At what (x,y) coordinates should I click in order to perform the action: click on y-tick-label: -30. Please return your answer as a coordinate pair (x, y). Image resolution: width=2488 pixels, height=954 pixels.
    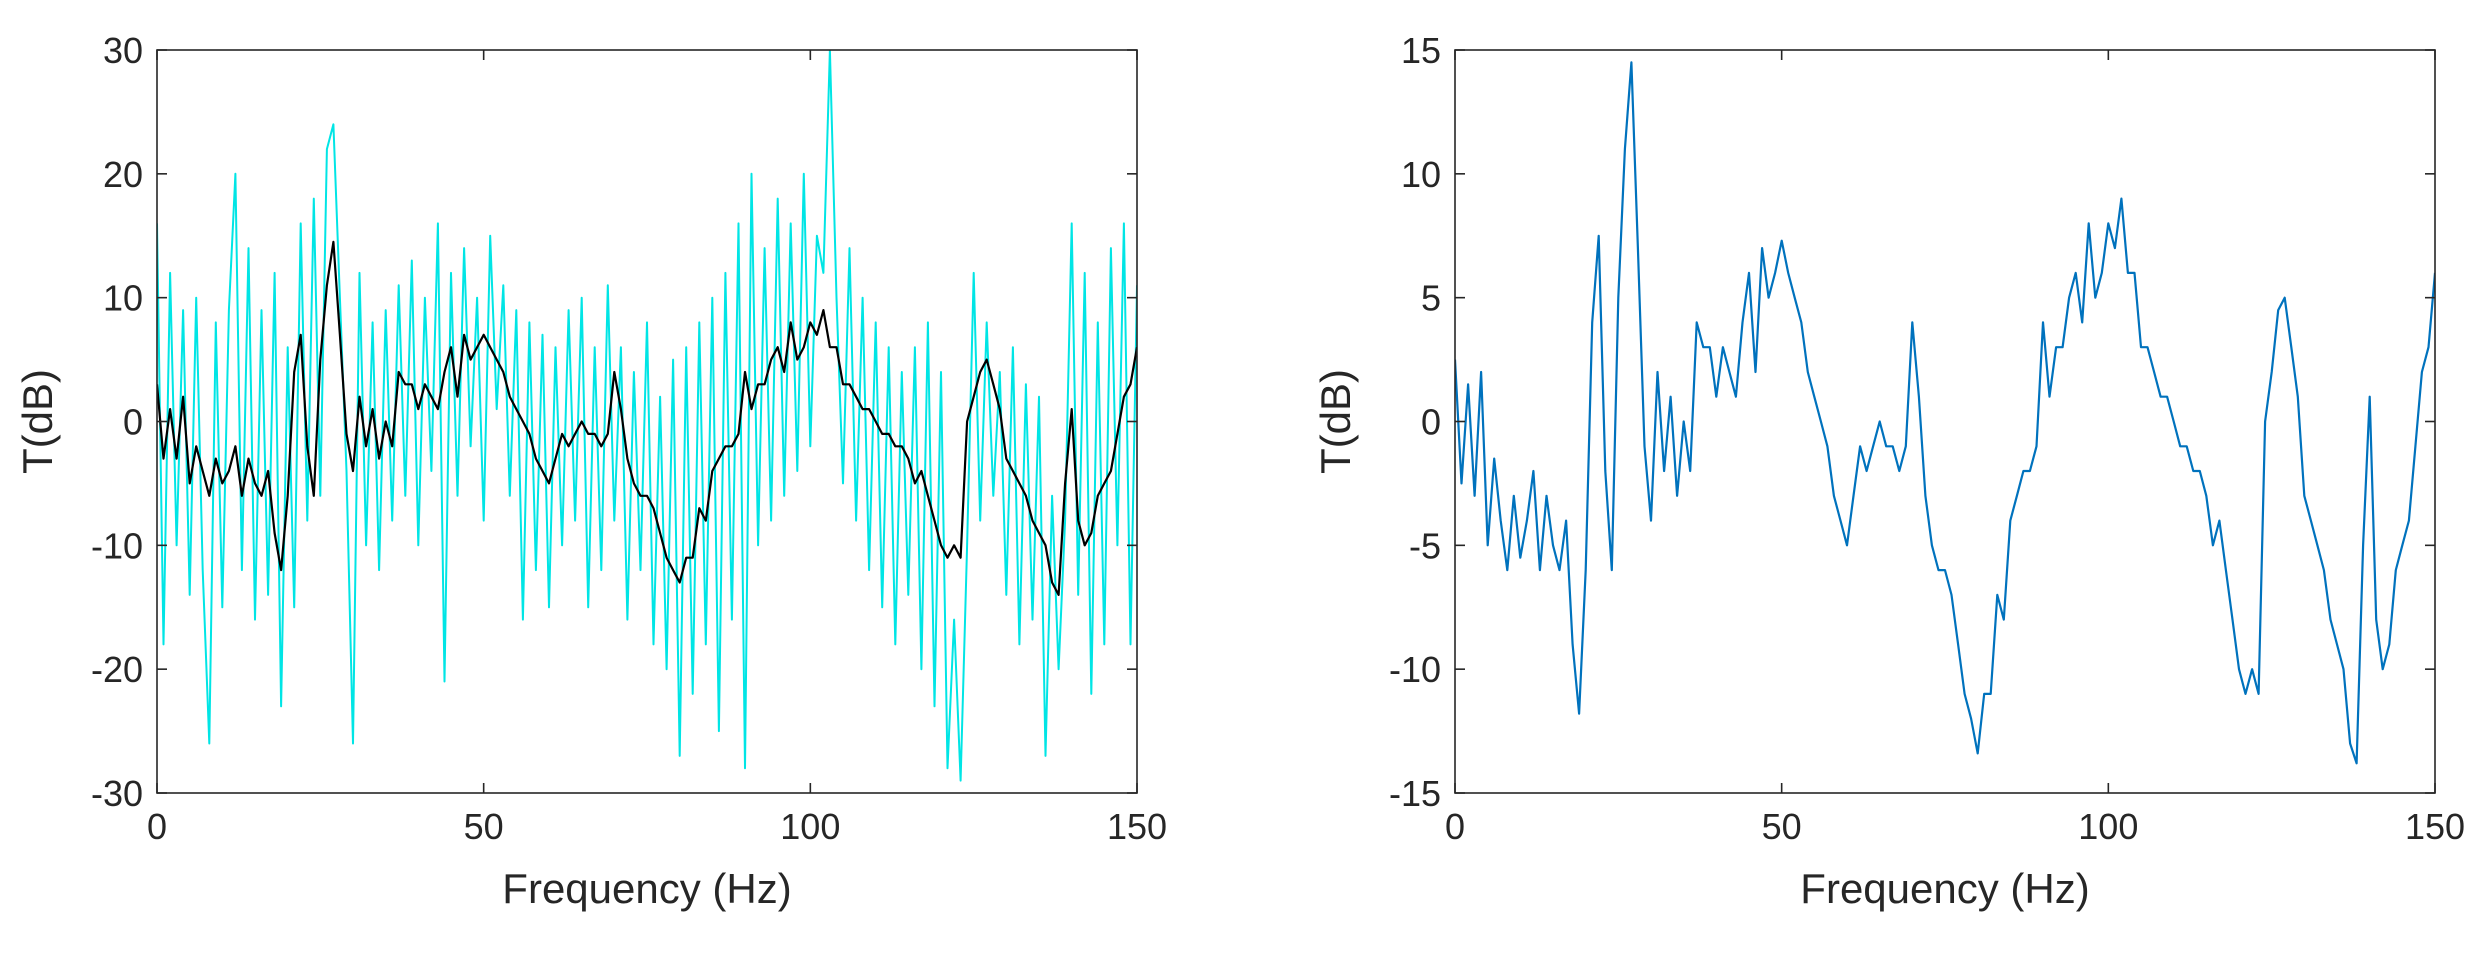
    Looking at the image, I should click on (117, 793).